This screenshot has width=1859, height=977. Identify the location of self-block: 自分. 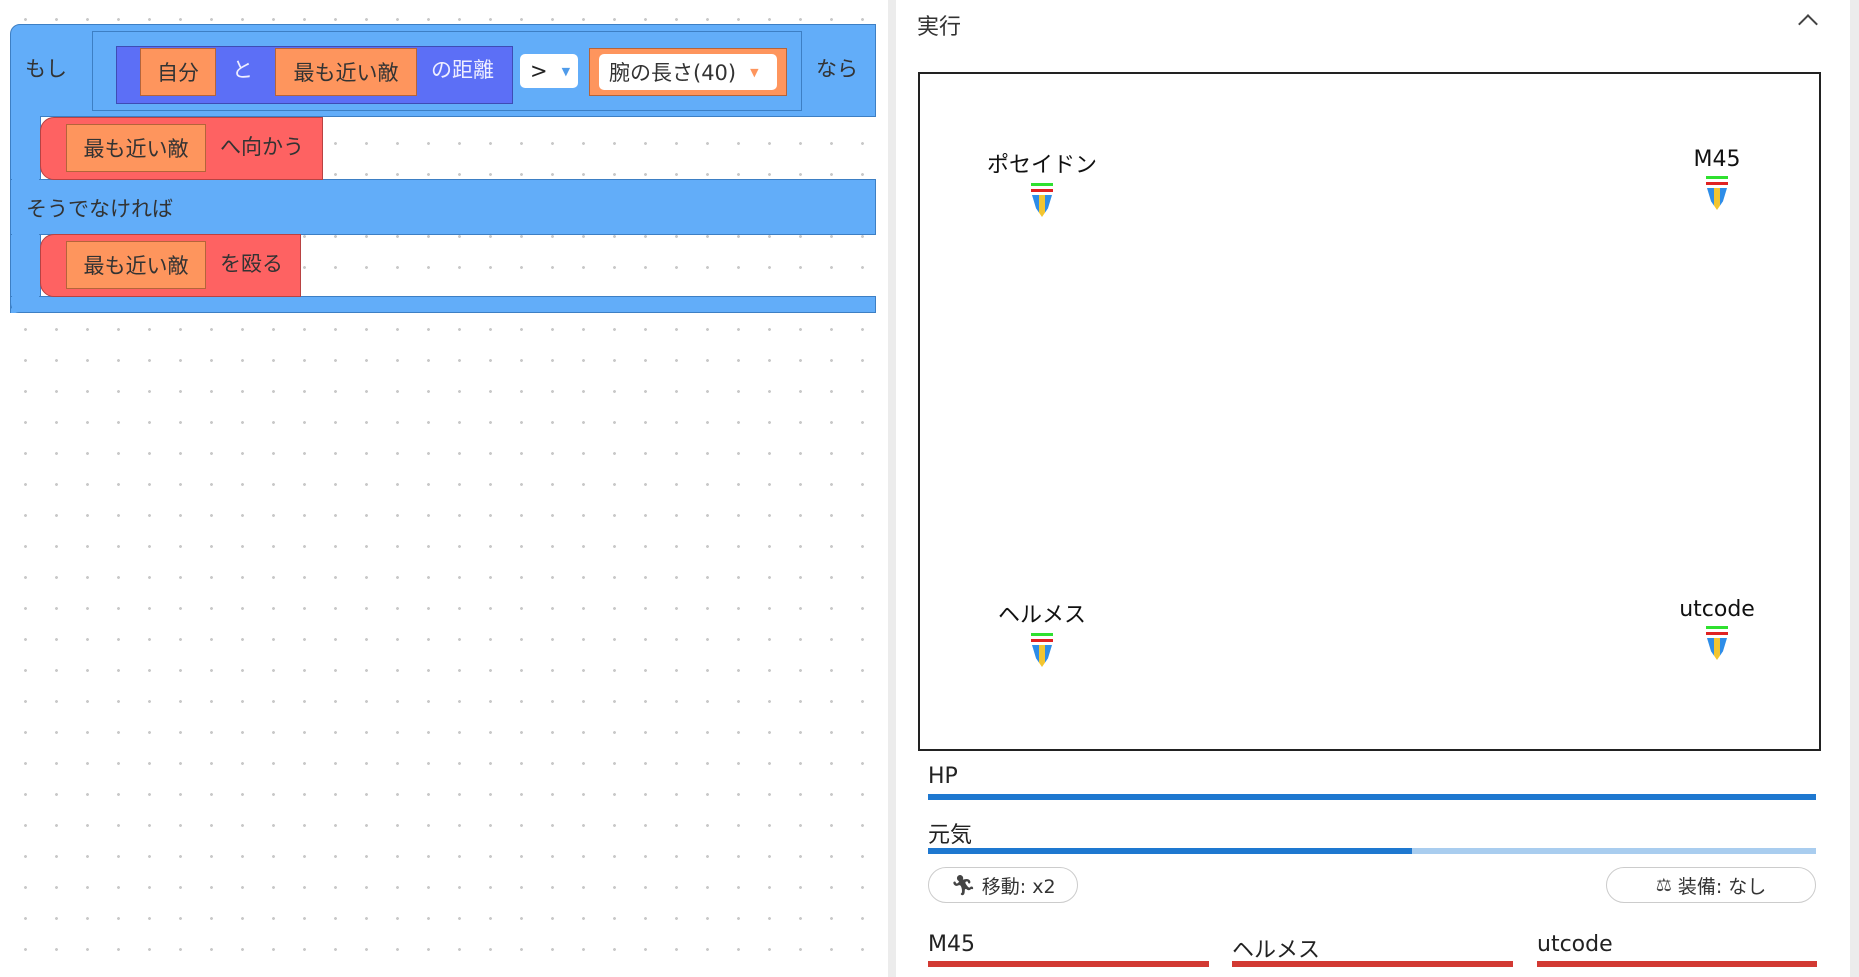
(178, 72).